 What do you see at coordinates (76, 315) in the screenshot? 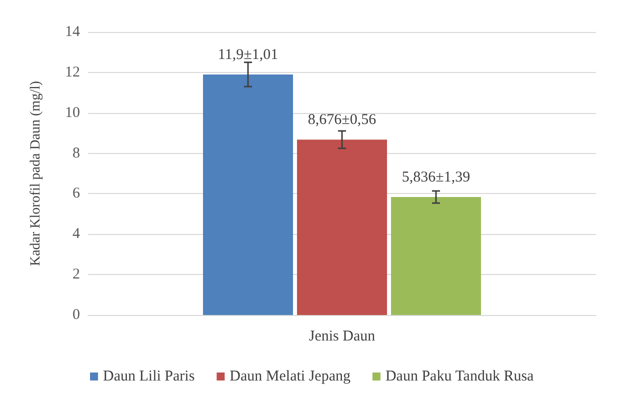
I see `y-tick-label: 0` at bounding box center [76, 315].